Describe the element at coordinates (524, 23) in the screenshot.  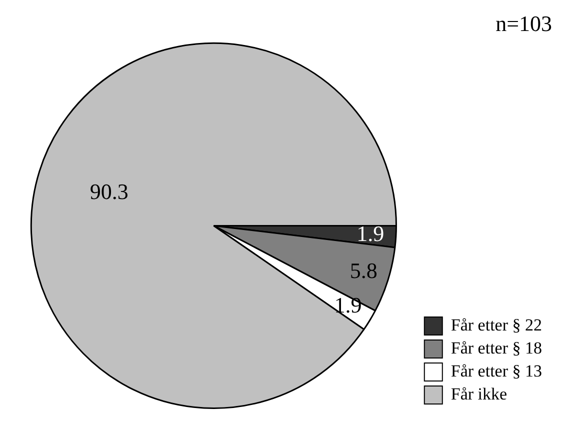
I see `chart-title: n=103` at that location.